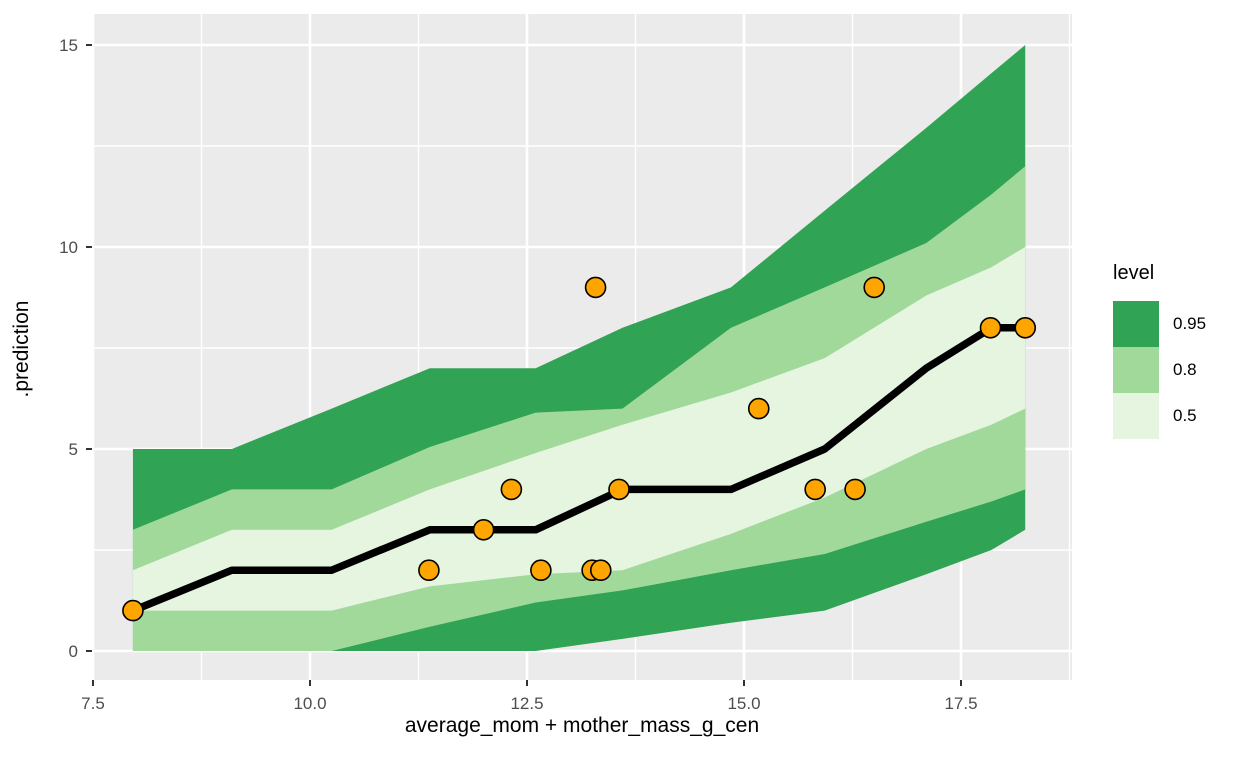 Image resolution: width=1248 pixels, height=768 pixels. What do you see at coordinates (1185, 369) in the screenshot?
I see `legend-label: 0.8` at bounding box center [1185, 369].